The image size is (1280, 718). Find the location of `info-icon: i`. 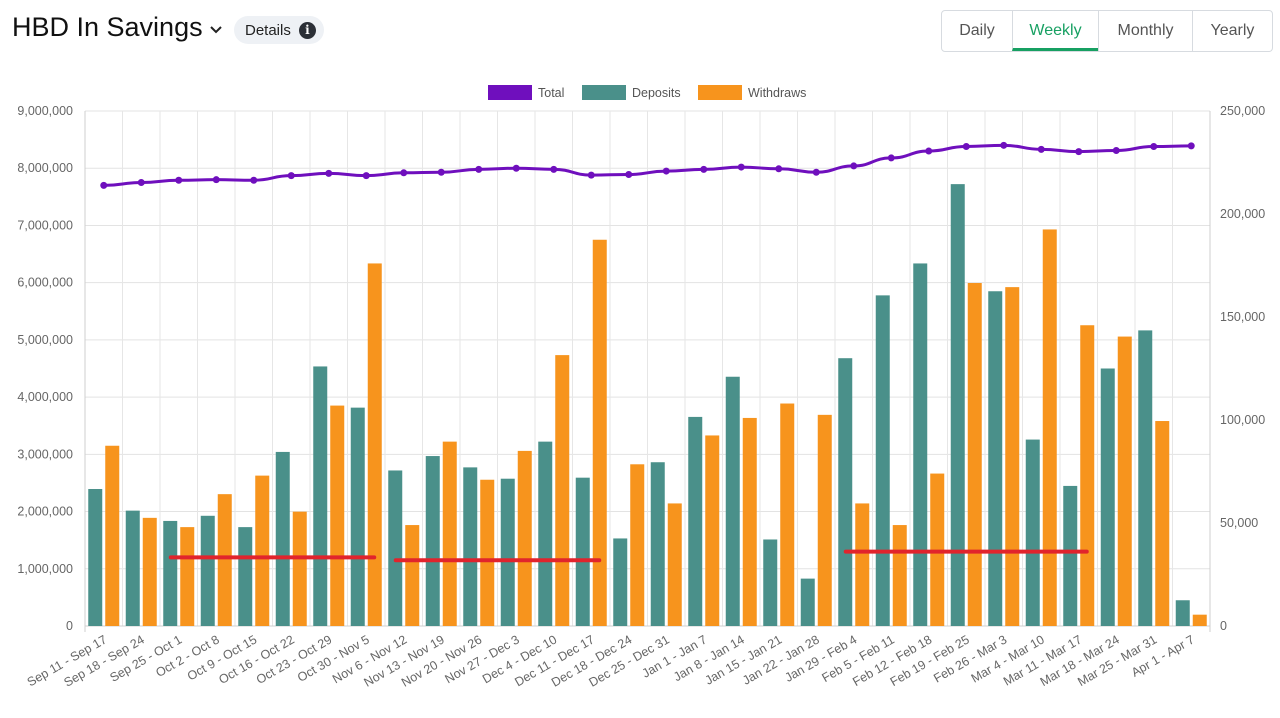

info-icon: i is located at coordinates (307, 30).